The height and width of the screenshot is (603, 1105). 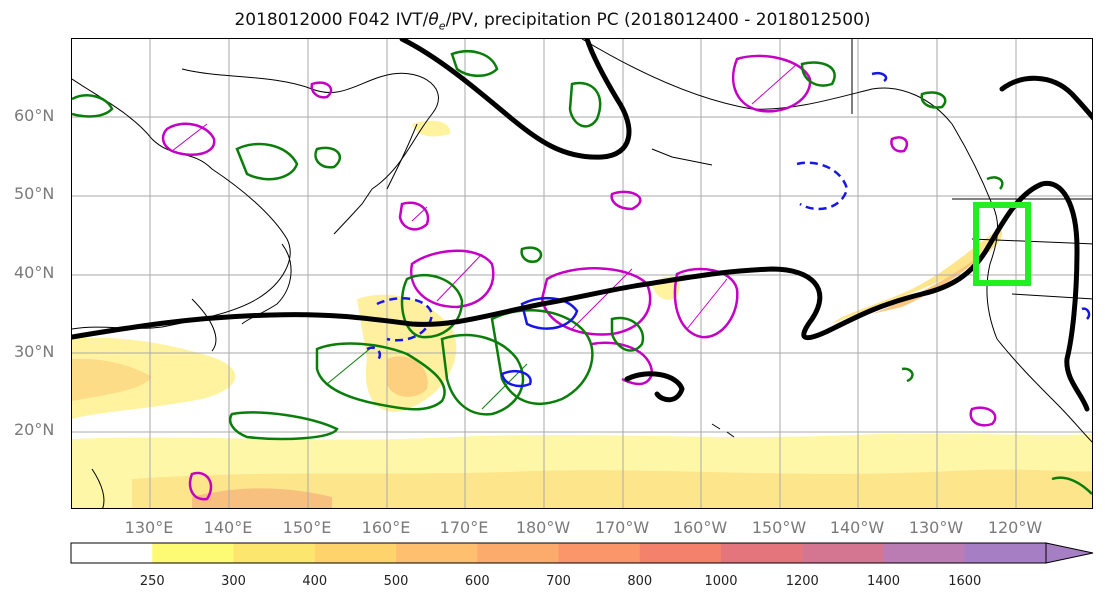 What do you see at coordinates (262, 498) in the screenshot?
I see `ivt-band-south-peak` at bounding box center [262, 498].